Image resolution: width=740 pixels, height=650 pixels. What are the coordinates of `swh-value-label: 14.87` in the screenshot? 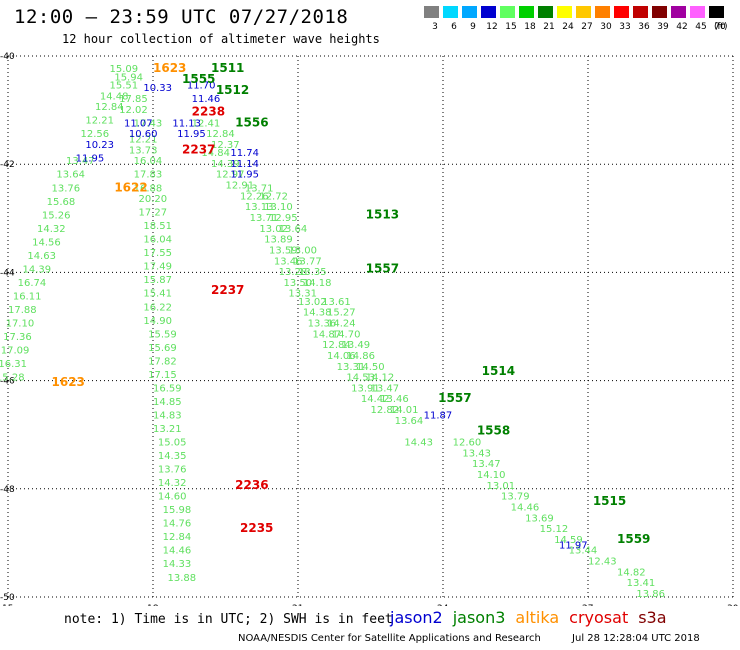 It's located at (327, 334).